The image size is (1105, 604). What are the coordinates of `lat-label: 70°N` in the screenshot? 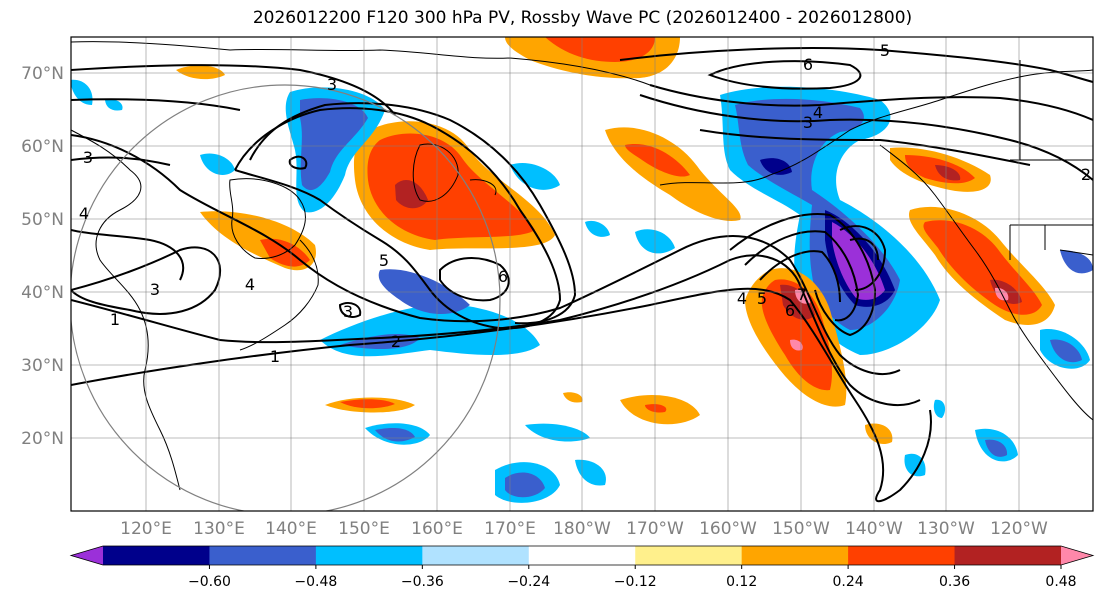 It's located at (42, 74).